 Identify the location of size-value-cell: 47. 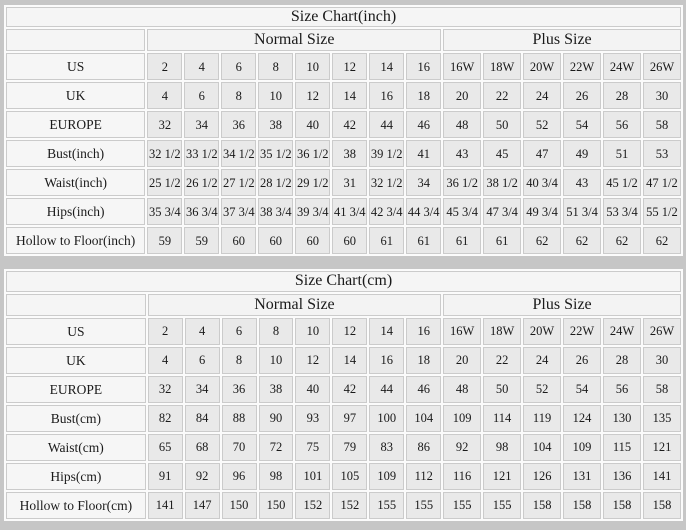
(542, 154).